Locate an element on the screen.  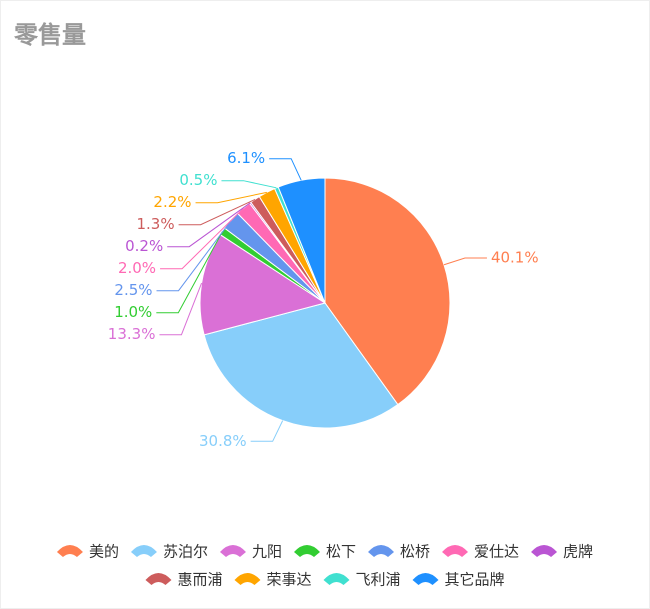
pie-slice is located at coordinates (301, 365).